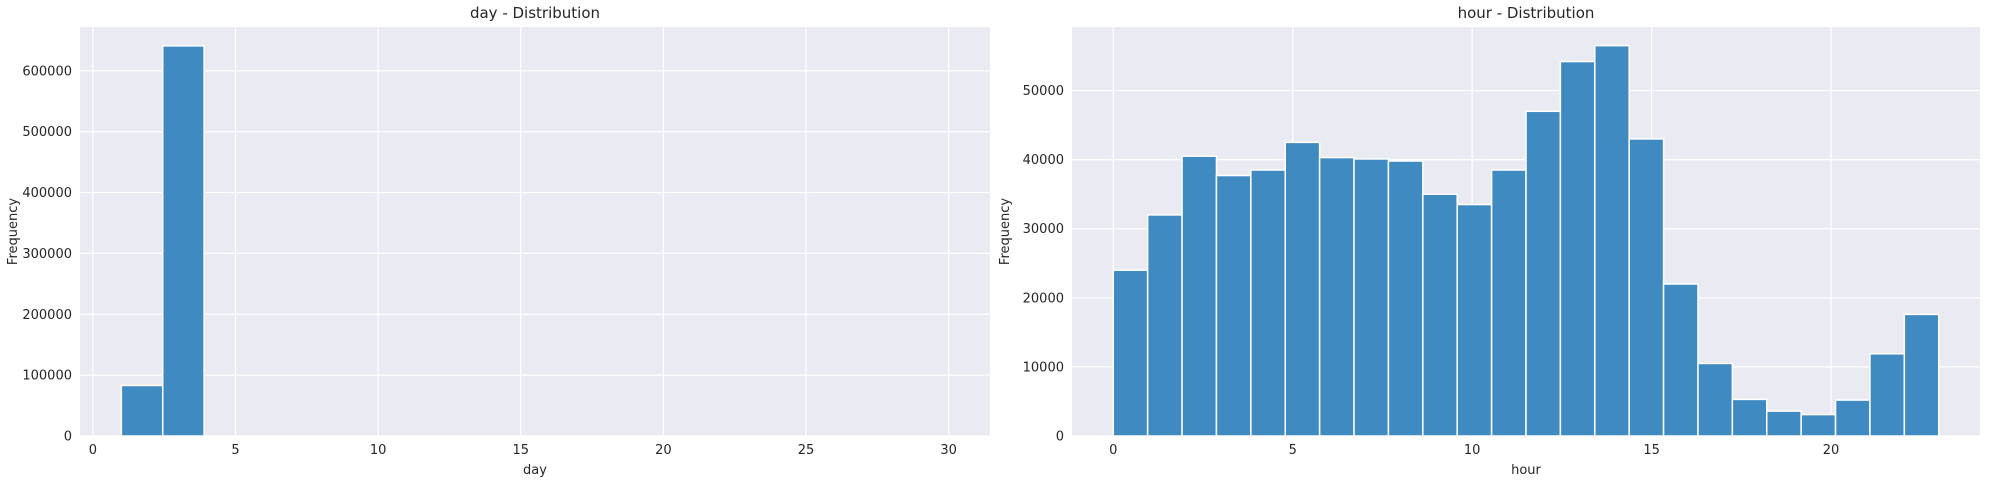 The width and height of the screenshot is (1990, 490). What do you see at coordinates (535, 13) in the screenshot?
I see `chart-title: day - Distribution` at bounding box center [535, 13].